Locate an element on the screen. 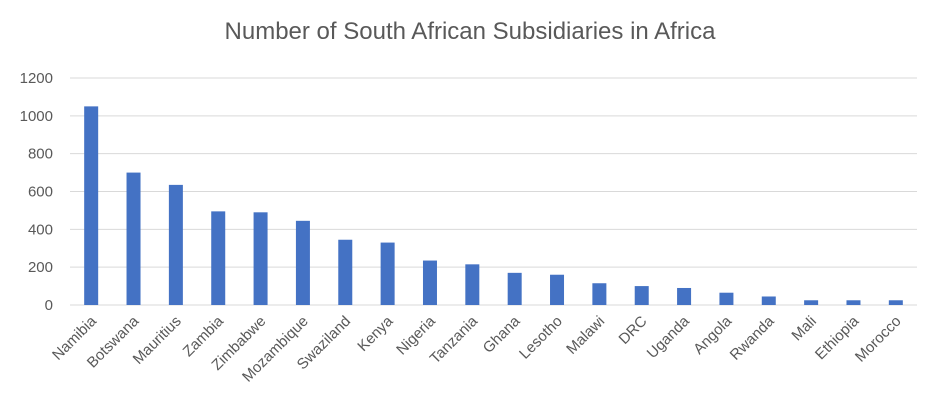 The image size is (940, 419). bar-lesotho is located at coordinates (557, 289).